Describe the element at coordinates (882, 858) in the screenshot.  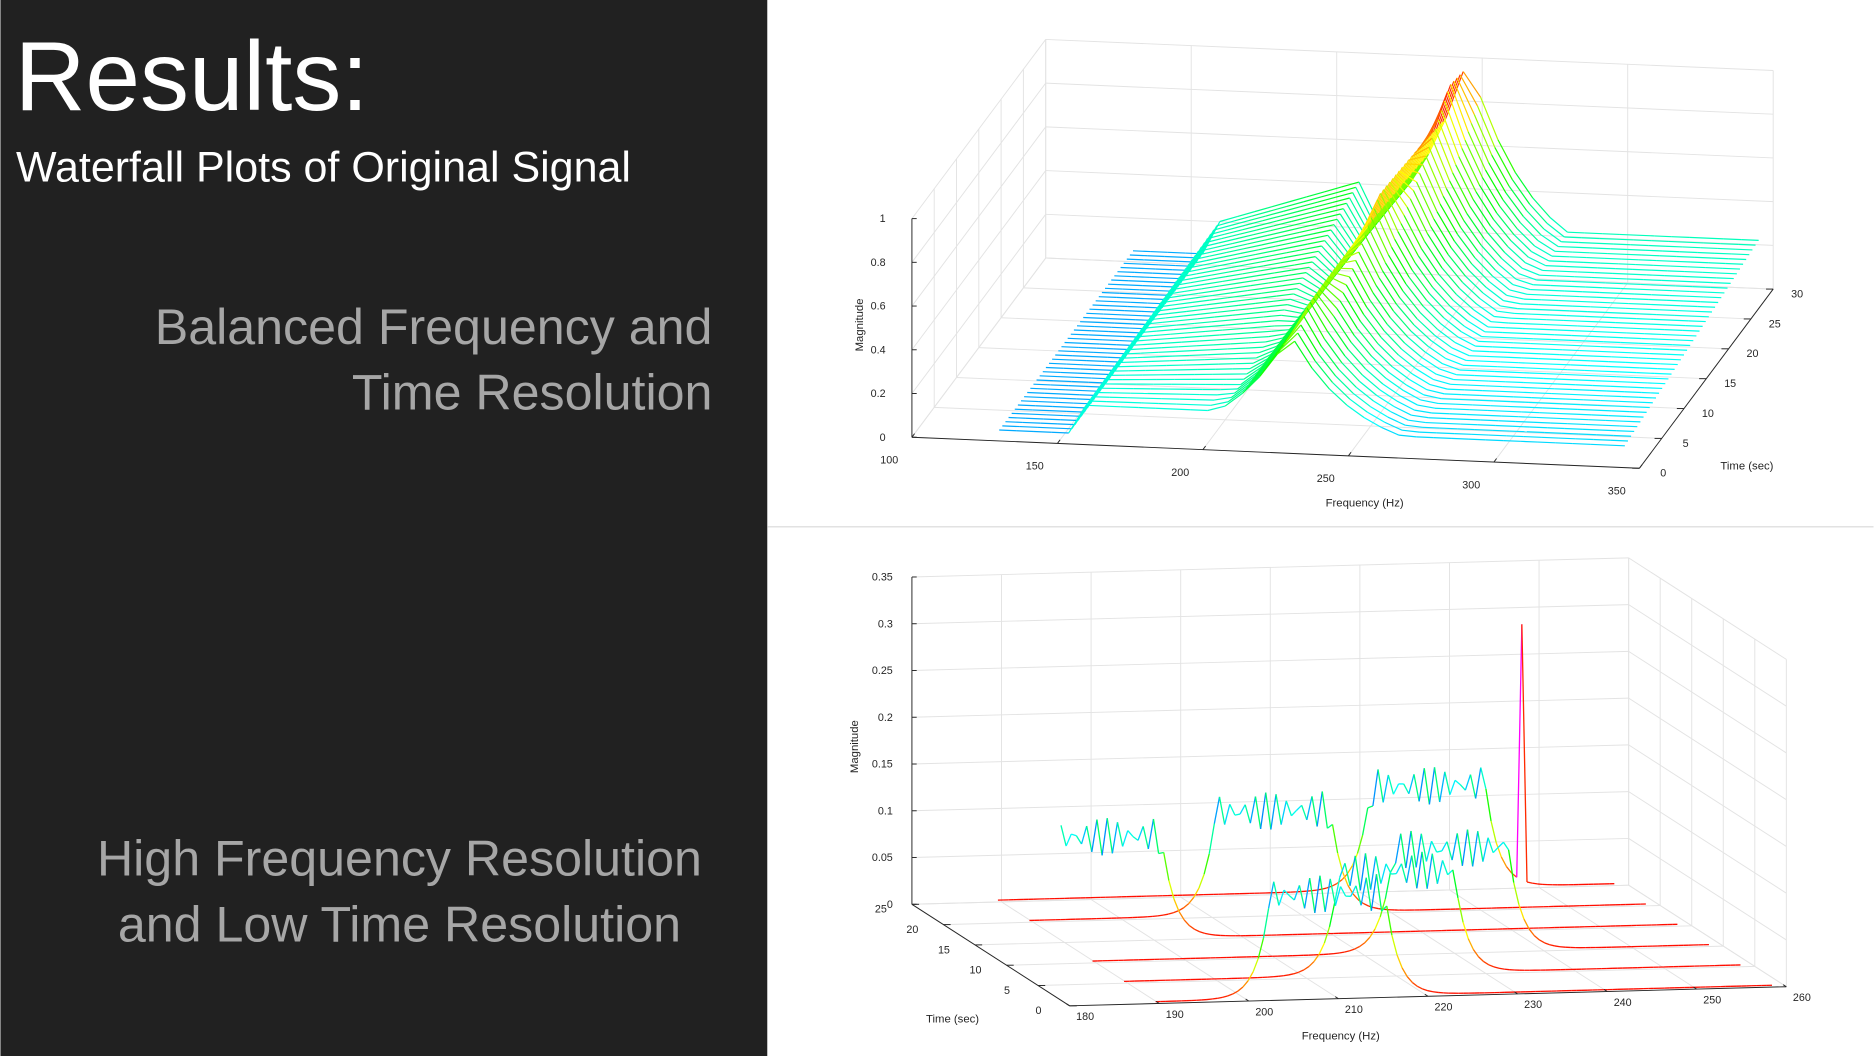
I see `z-tick-label: 0.05` at that location.